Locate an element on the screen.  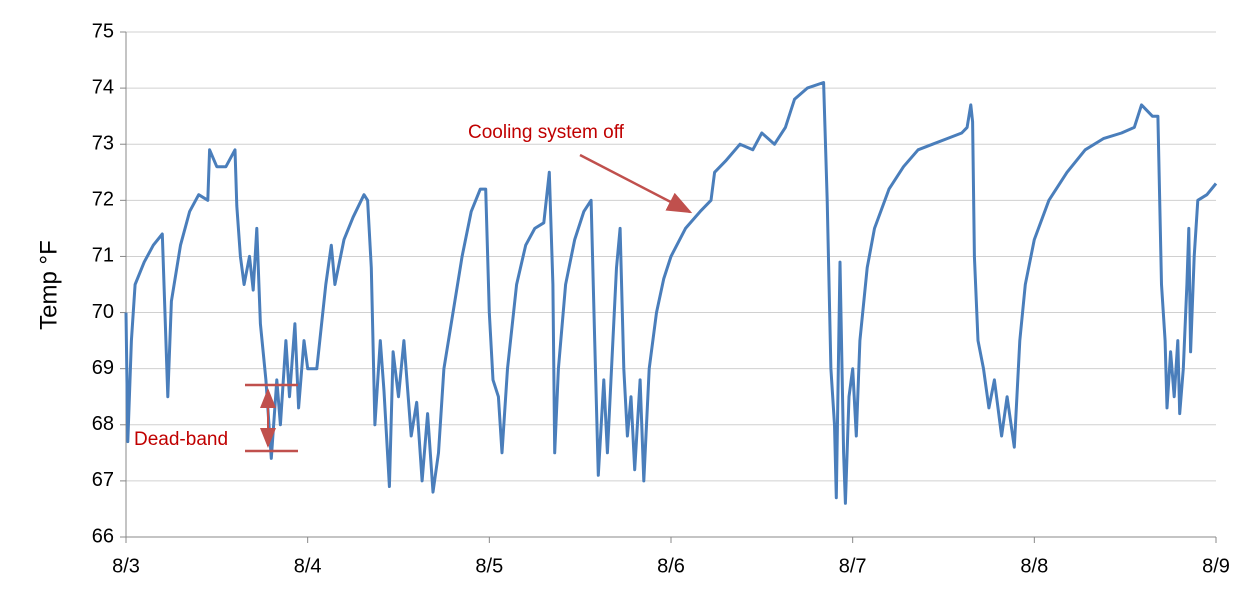
y-tick-label: 74 is located at coordinates (103, 87).